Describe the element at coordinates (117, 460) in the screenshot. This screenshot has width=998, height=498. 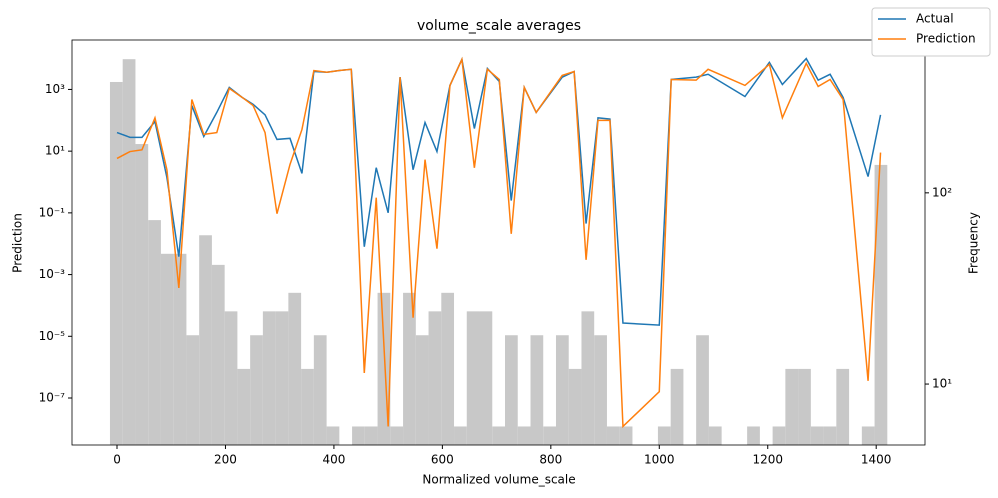
I see `x-tick-label: 0` at that location.